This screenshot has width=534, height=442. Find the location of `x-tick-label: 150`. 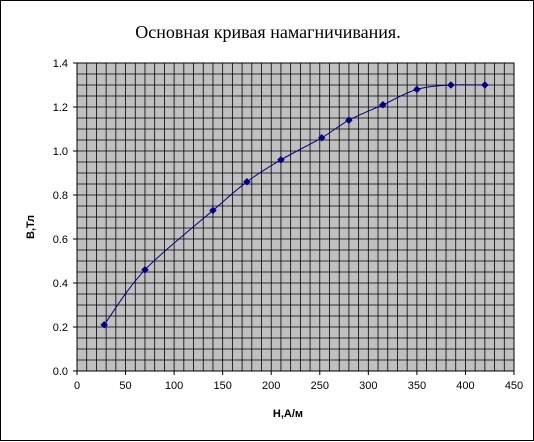

x-tick-label: 150 is located at coordinates (222, 386).